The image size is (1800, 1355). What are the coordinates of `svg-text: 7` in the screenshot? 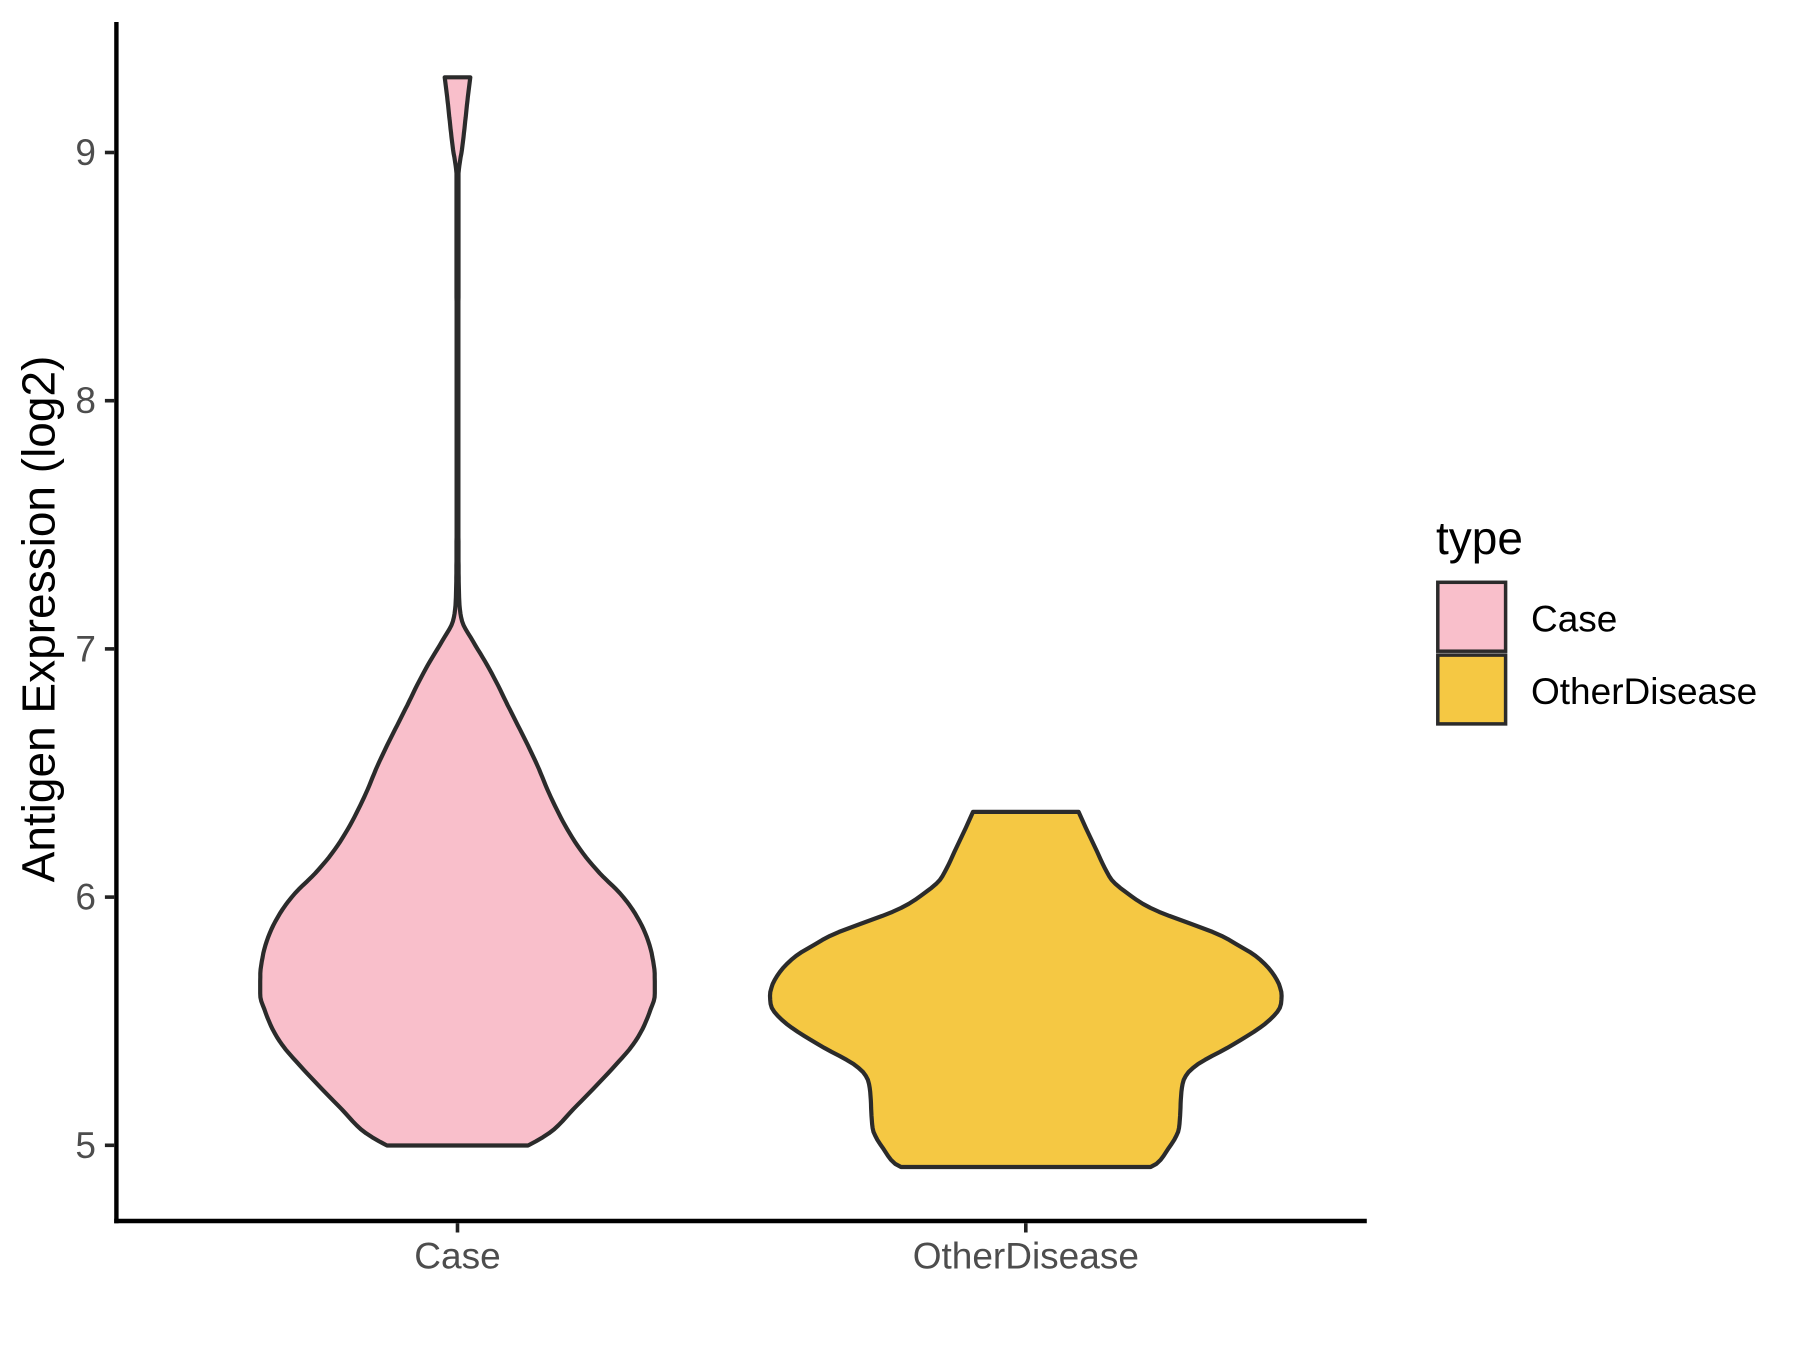 It's located at (85, 648).